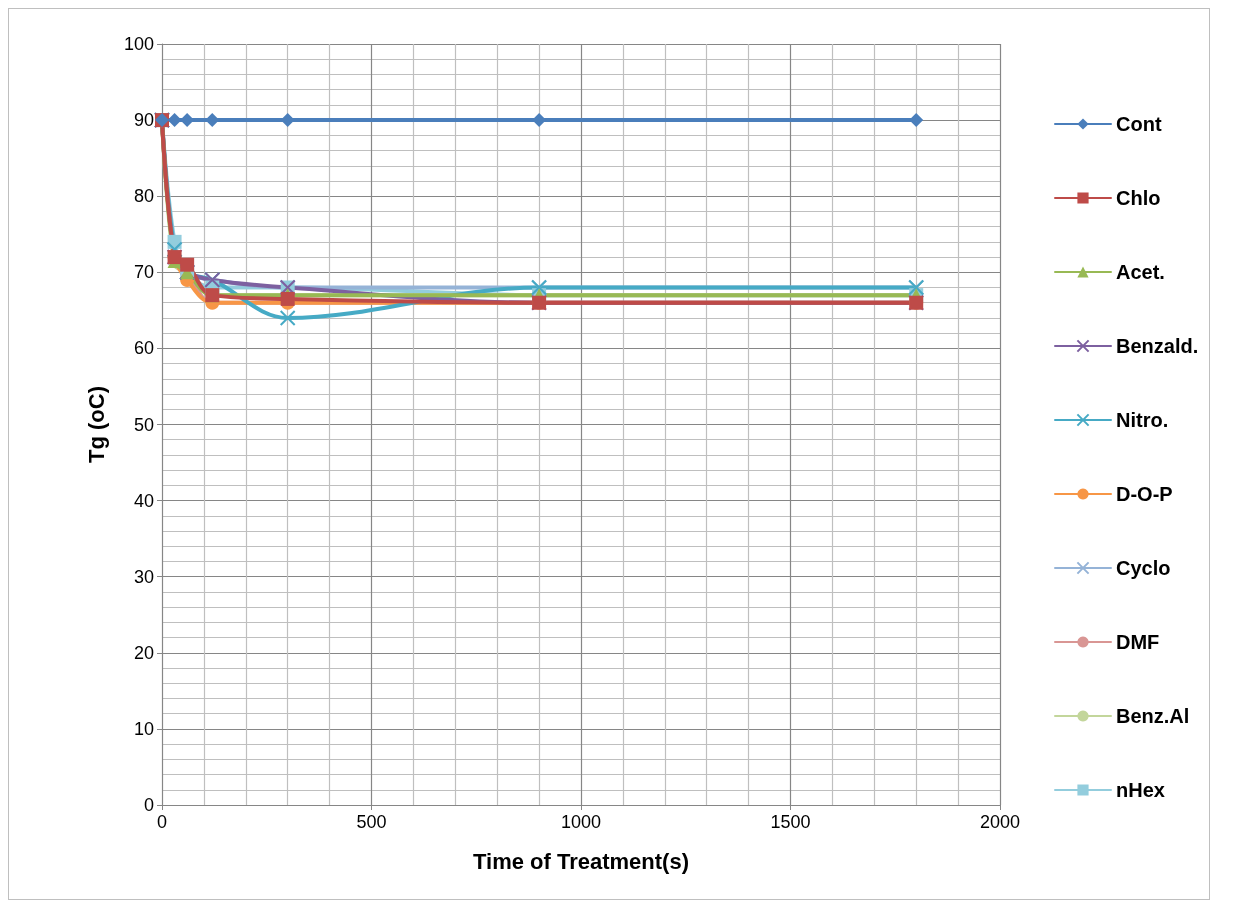 The height and width of the screenshot is (921, 1234). Describe the element at coordinates (1157, 346) in the screenshot. I see `legend-label: Benzald.` at that location.